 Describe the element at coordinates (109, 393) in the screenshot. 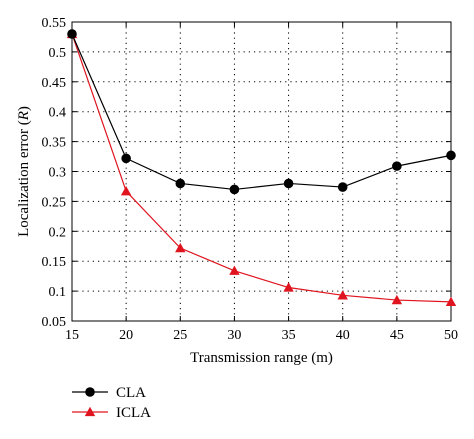

I see `legend-item-cla: CLA` at that location.